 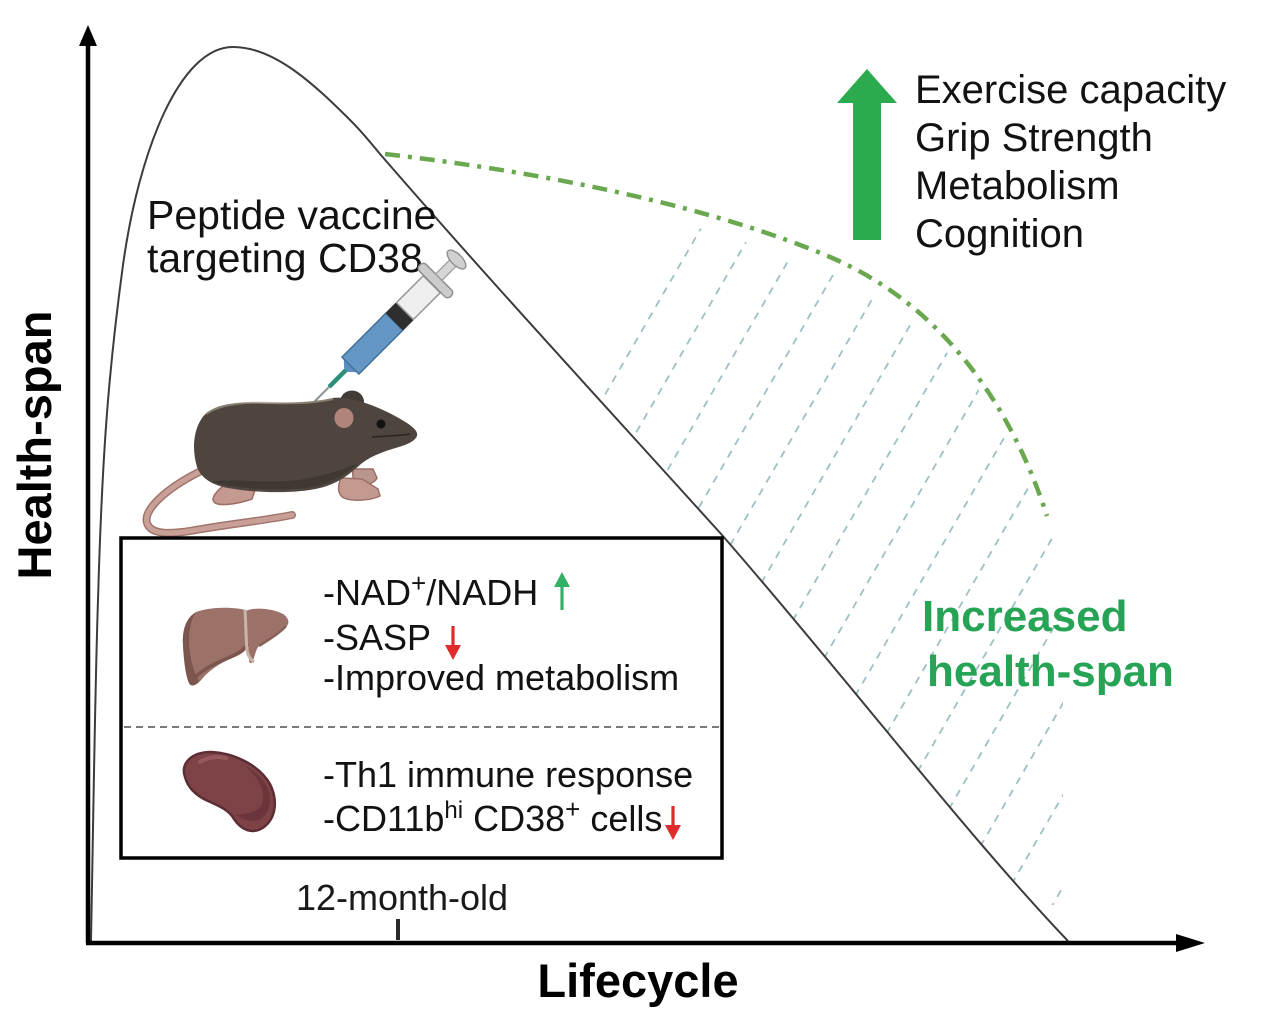 What do you see at coordinates (291, 215) in the screenshot?
I see `svg-text: Peptide vaccine` at bounding box center [291, 215].